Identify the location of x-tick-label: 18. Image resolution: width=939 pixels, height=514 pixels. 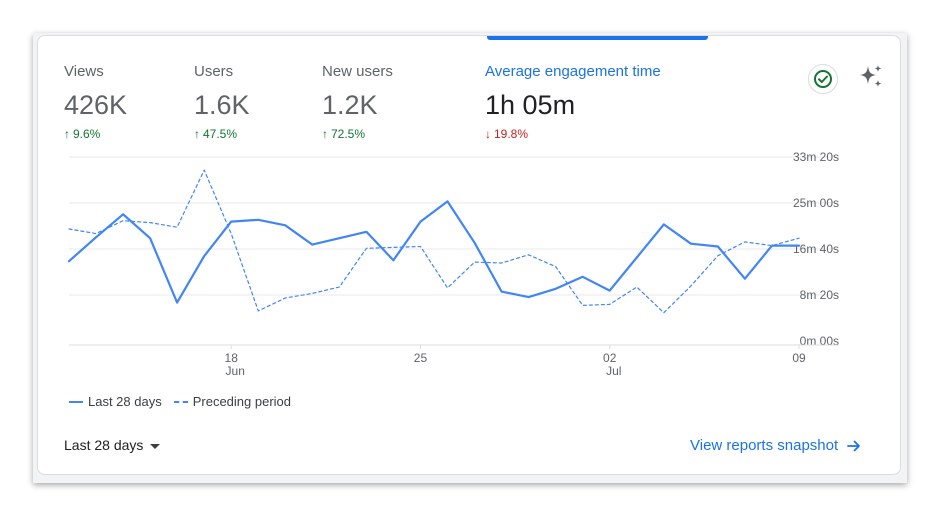
(232, 358).